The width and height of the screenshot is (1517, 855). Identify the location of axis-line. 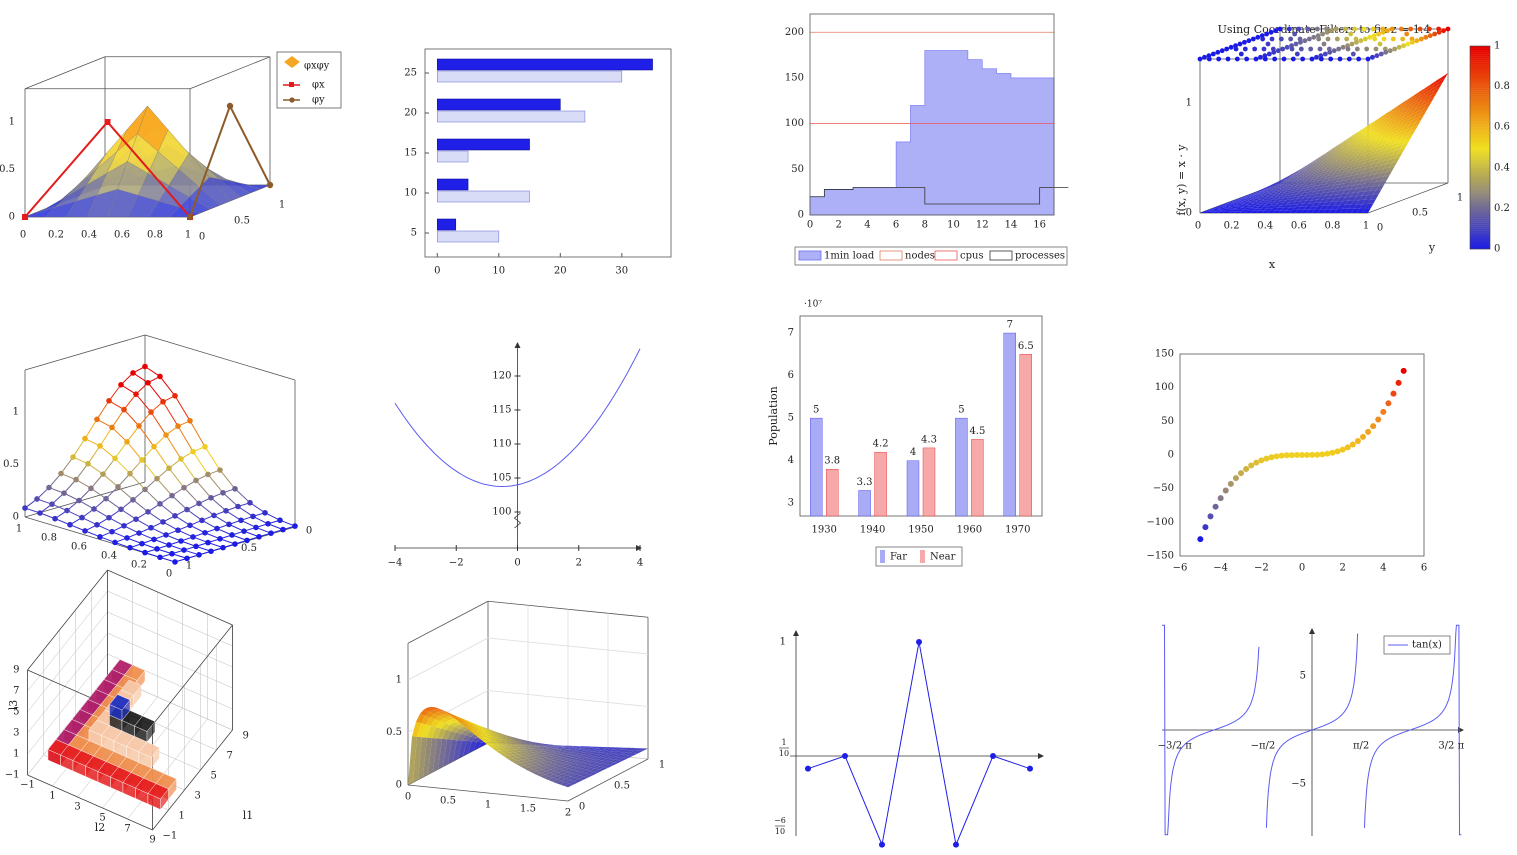
(220, 357).